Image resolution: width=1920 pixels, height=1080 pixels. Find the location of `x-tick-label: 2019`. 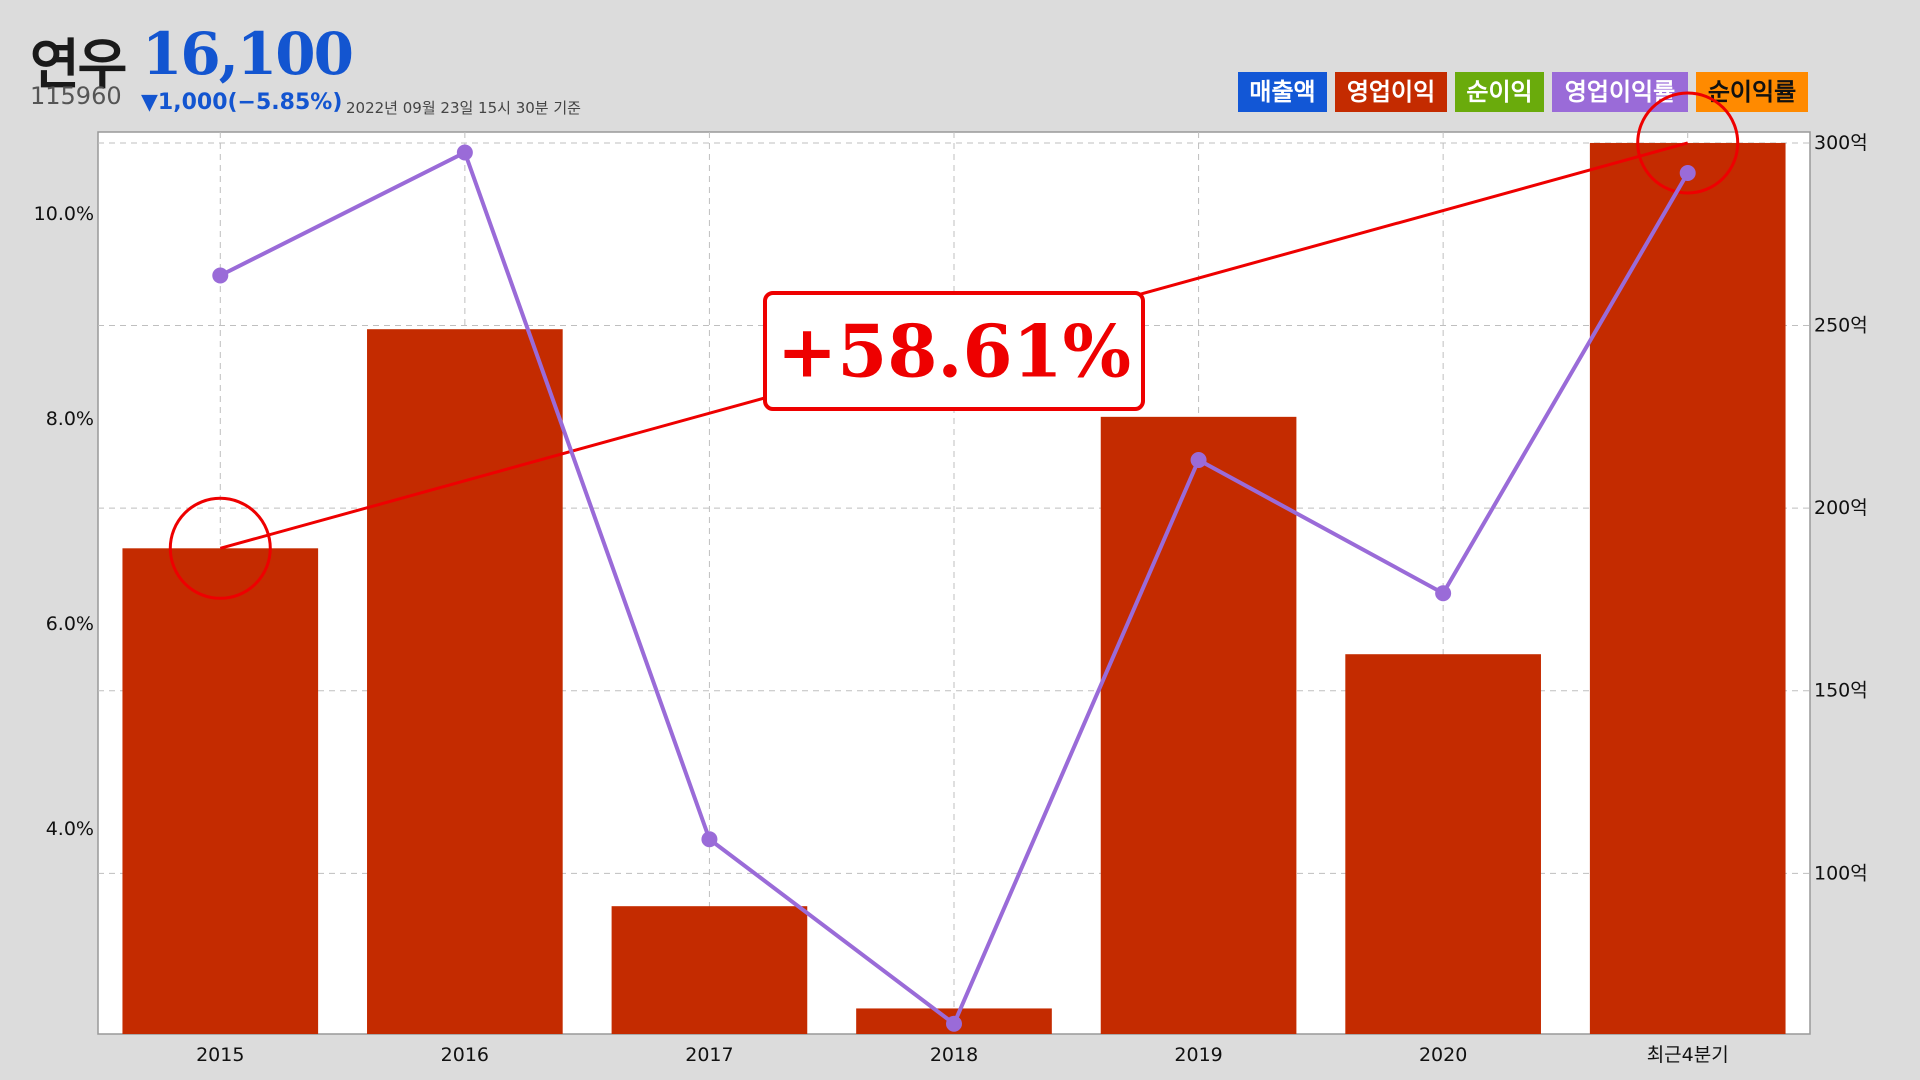

x-tick-label: 2019 is located at coordinates (1198, 1055).